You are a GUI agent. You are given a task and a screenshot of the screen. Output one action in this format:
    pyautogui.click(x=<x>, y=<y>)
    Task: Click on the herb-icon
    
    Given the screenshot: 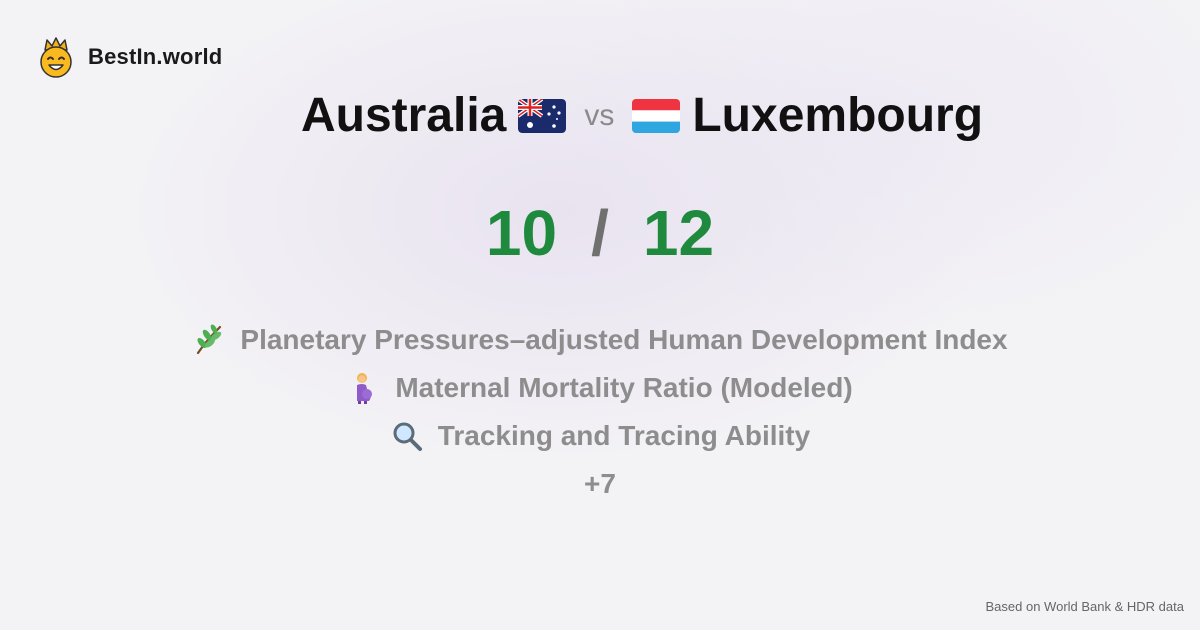 What is the action you would take?
    pyautogui.click(x=209, y=339)
    